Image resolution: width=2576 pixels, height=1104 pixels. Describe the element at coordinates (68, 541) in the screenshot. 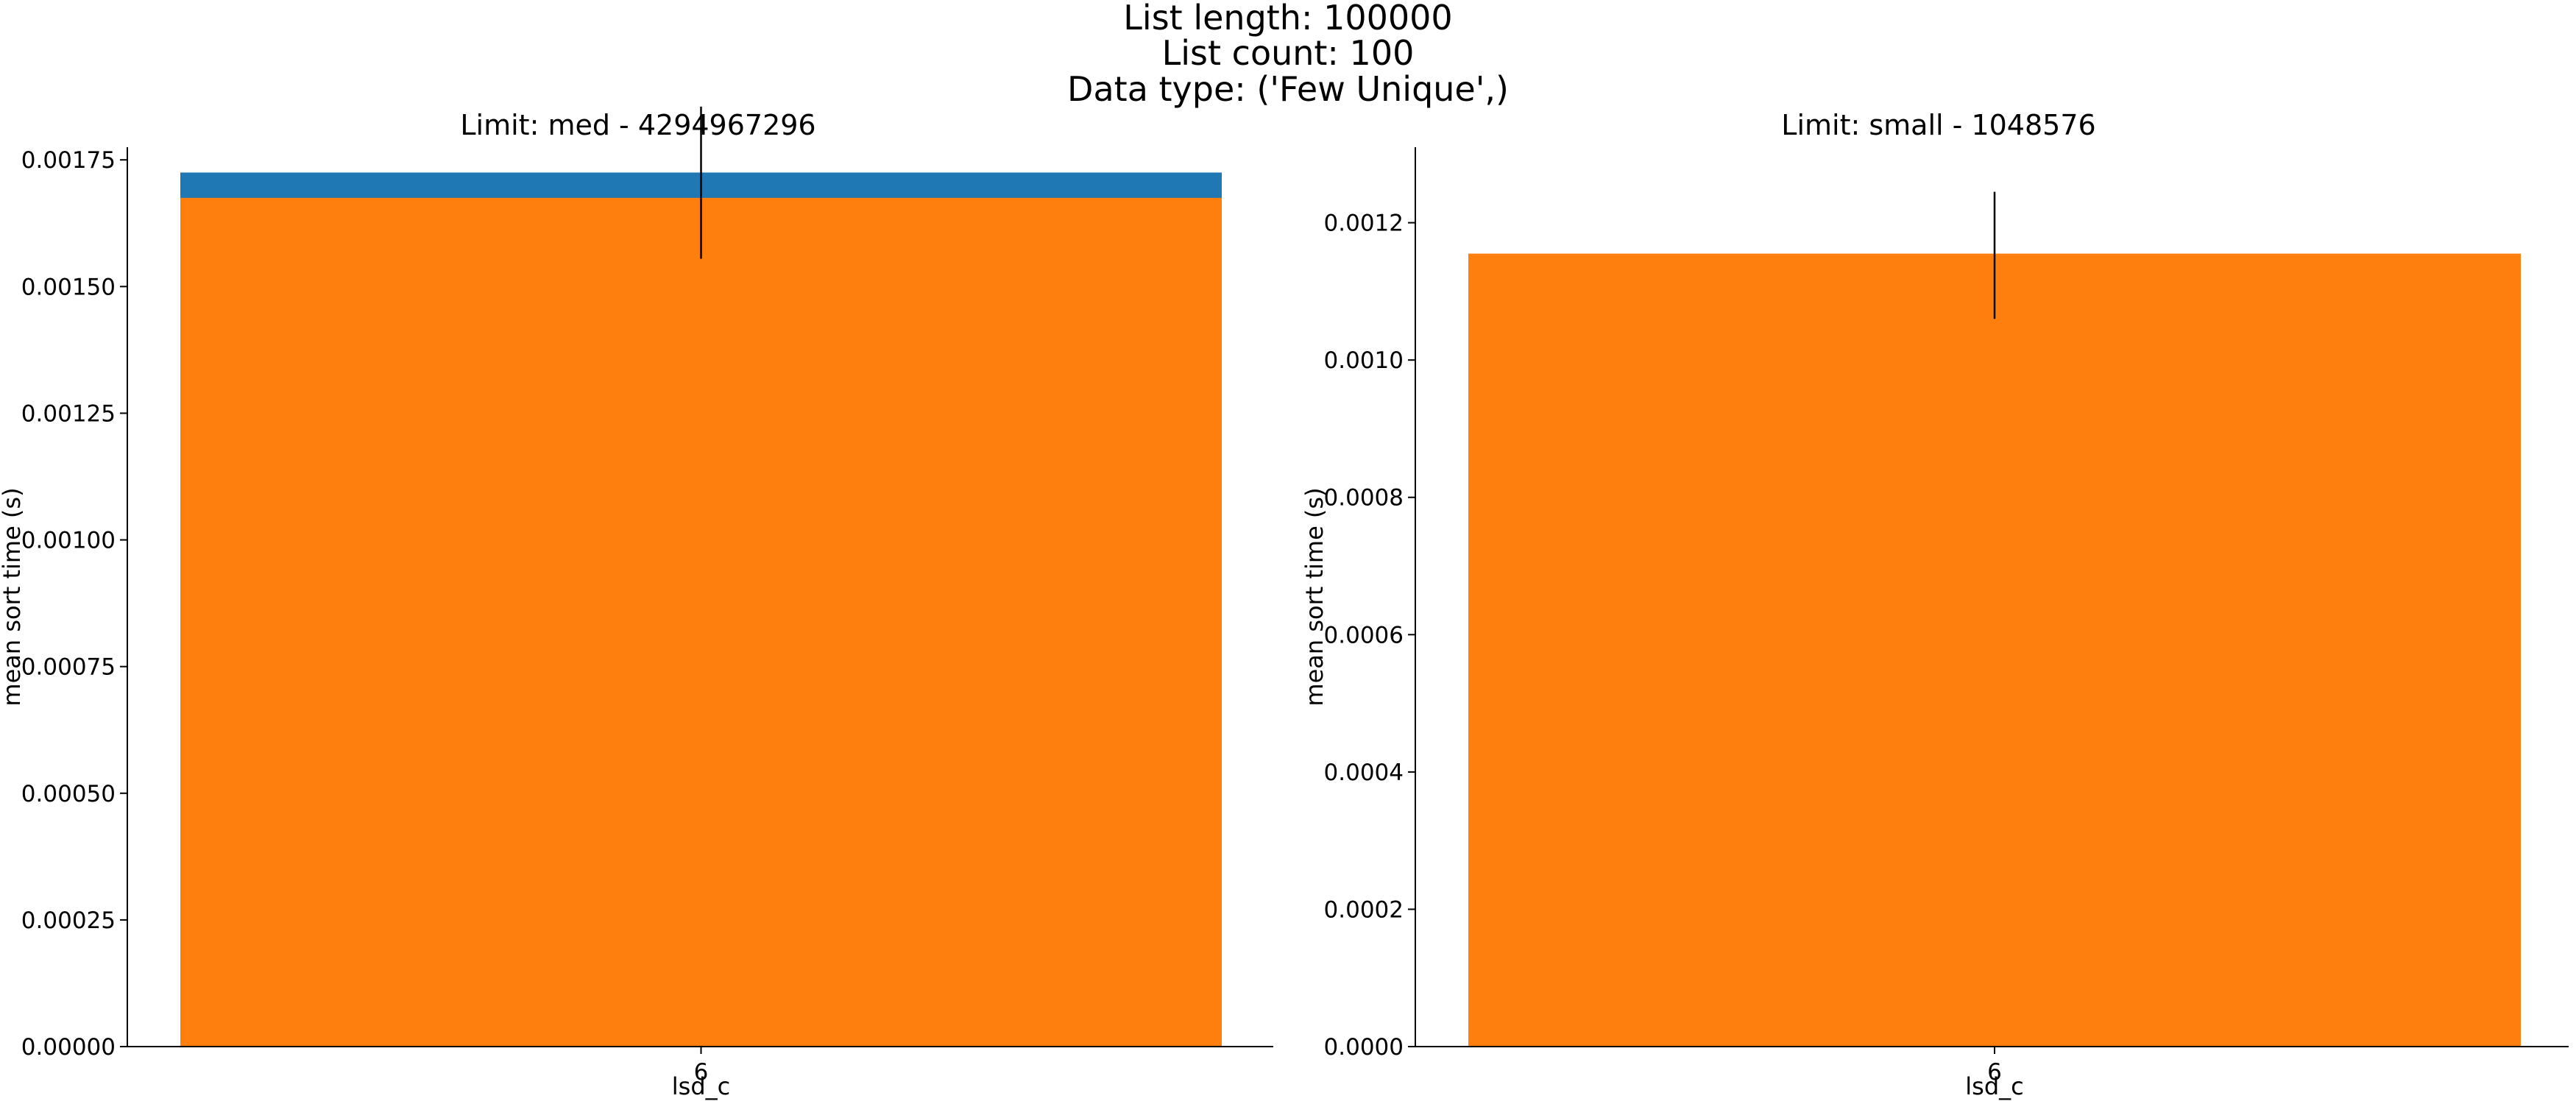

I see `y-tick-label: 0.00100` at that location.